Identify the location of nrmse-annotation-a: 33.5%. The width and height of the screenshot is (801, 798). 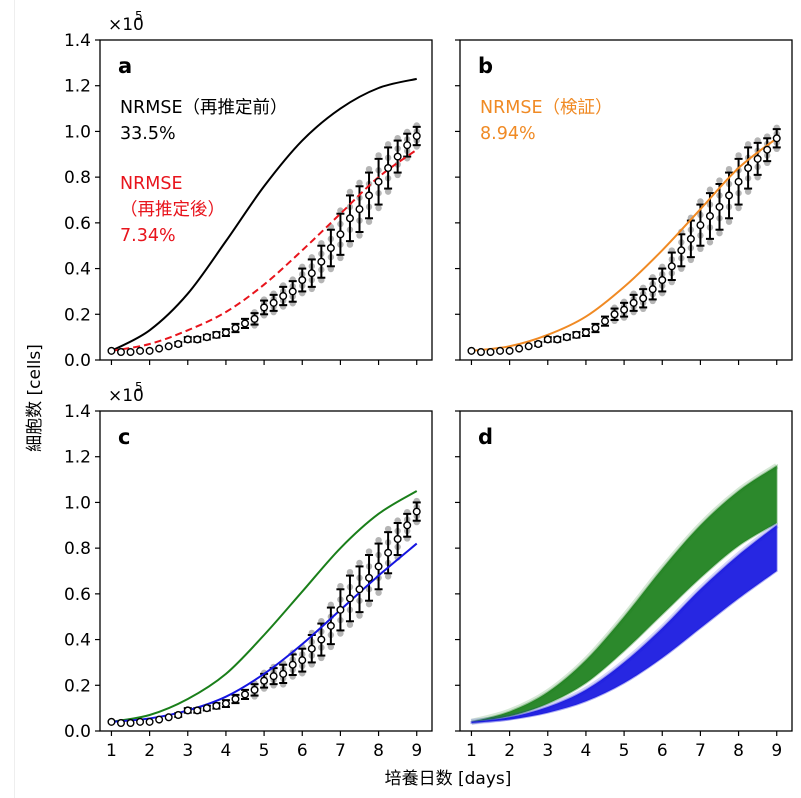
(148, 134).